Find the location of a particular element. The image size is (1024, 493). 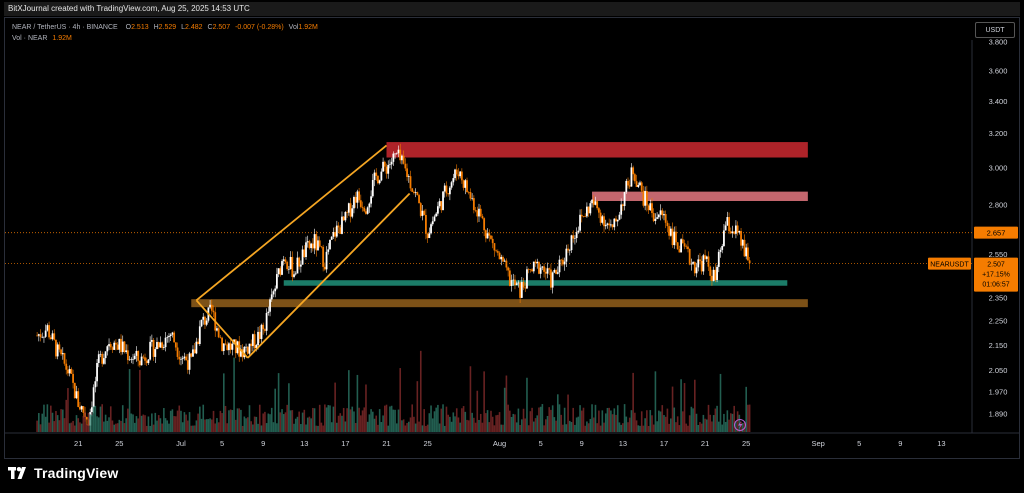

tradingview-logo-icon is located at coordinates (17, 473).